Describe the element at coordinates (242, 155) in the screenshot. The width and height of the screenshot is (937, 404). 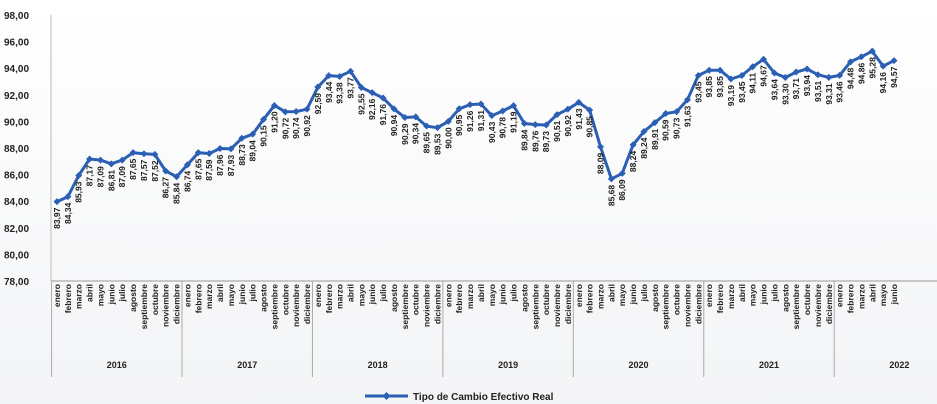
I see `data-label: 88,73` at that location.